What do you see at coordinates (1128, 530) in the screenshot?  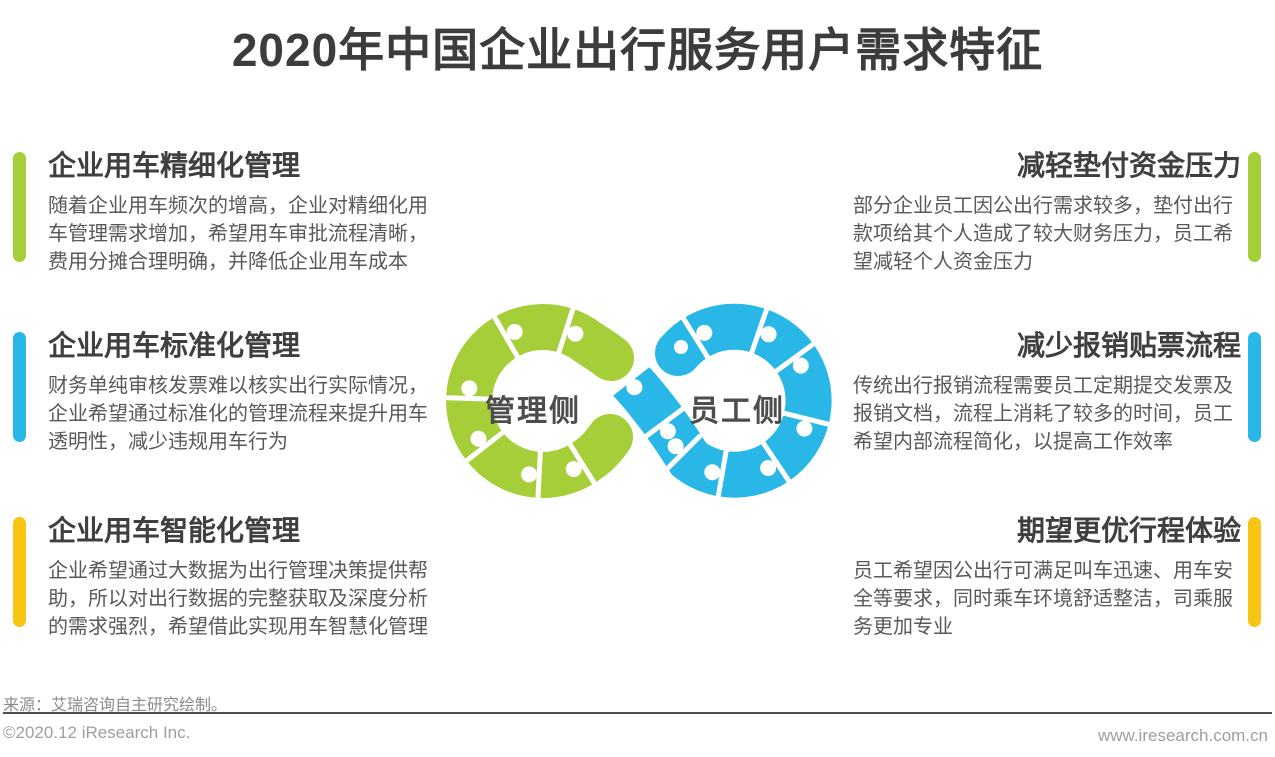 I see `section-heading: 期望更优行程体验` at bounding box center [1128, 530].